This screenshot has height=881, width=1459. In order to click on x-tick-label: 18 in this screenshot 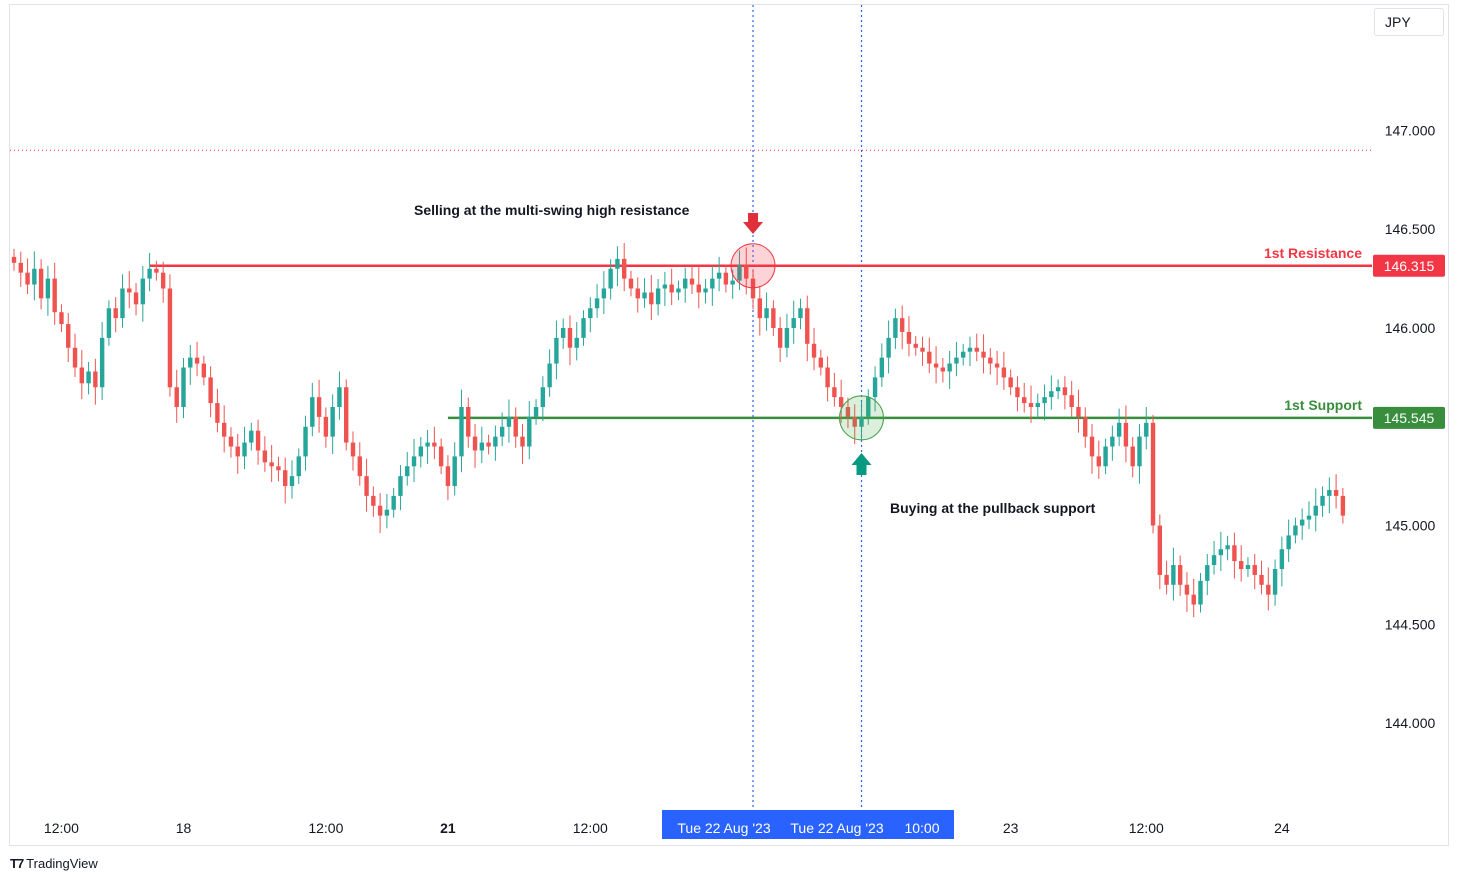, I will do `click(184, 828)`.